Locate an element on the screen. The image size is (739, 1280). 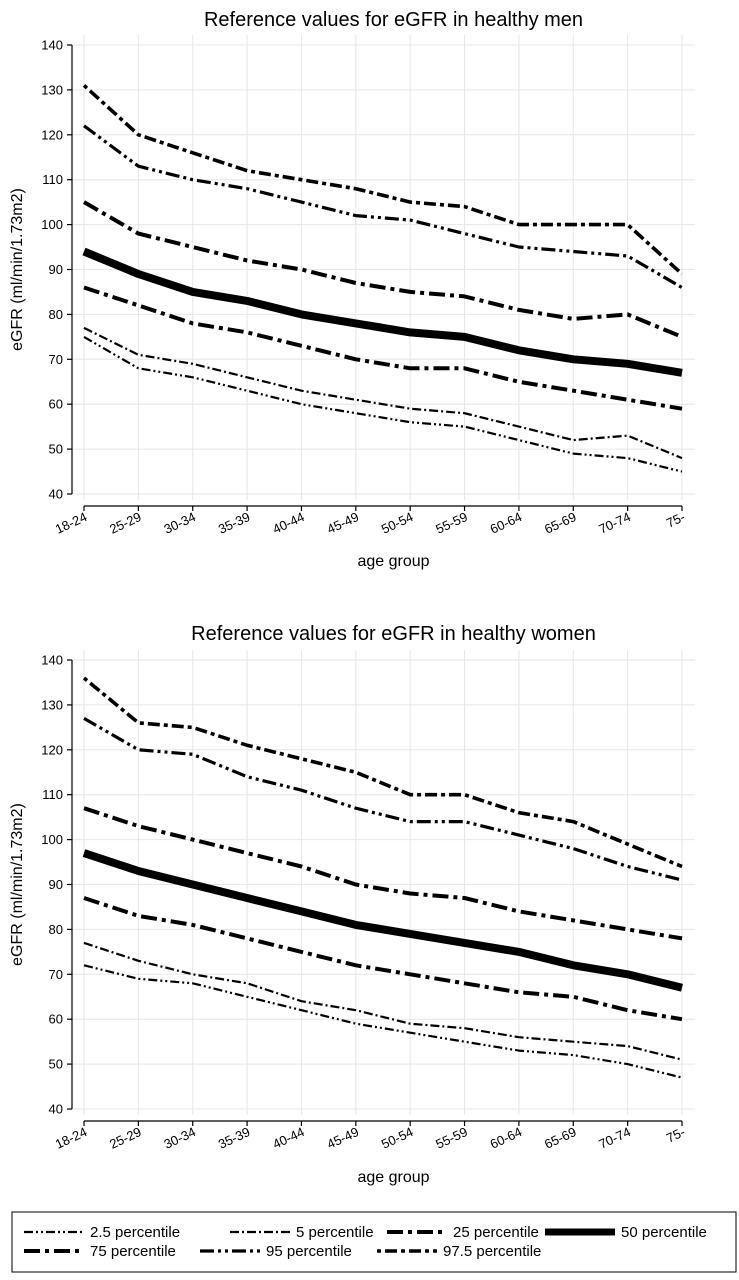
legend-label: 97.5 percentile is located at coordinates (492, 1251).